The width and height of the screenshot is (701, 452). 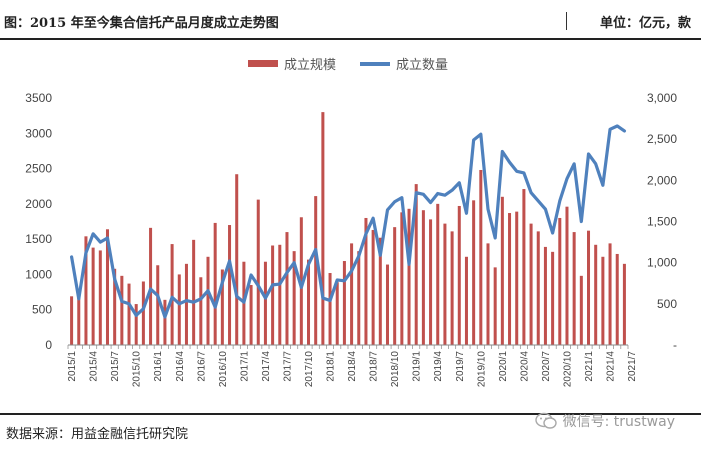 I want to click on x-tick-label: 2015/7, so click(x=115, y=366).